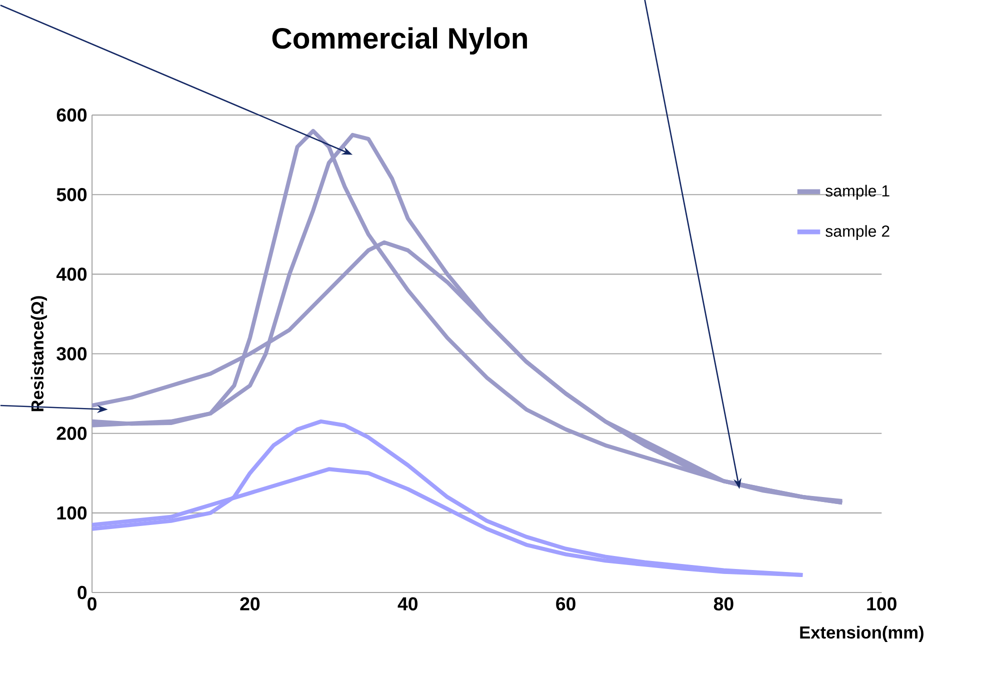  What do you see at coordinates (862, 634) in the screenshot?
I see `x-axis-title: Extension(mm)` at bounding box center [862, 634].